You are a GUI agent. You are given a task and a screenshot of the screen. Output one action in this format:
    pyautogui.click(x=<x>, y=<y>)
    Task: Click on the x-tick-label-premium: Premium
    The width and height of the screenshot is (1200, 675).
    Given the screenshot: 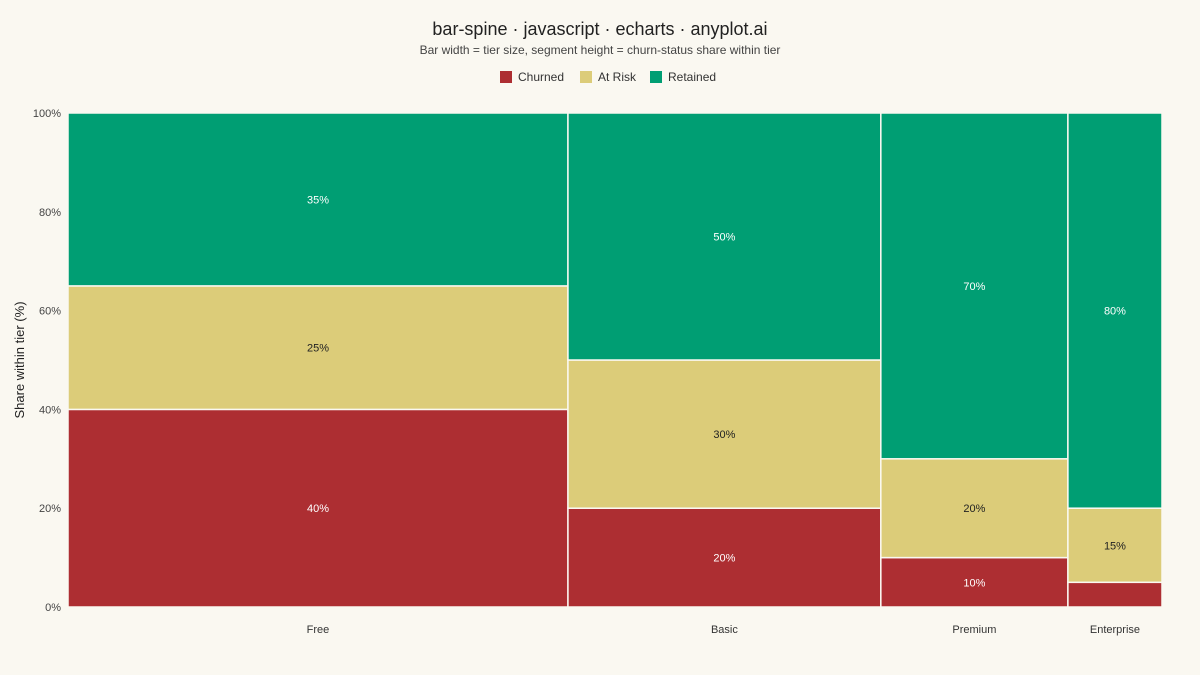 What is the action you would take?
    pyautogui.click(x=974, y=630)
    